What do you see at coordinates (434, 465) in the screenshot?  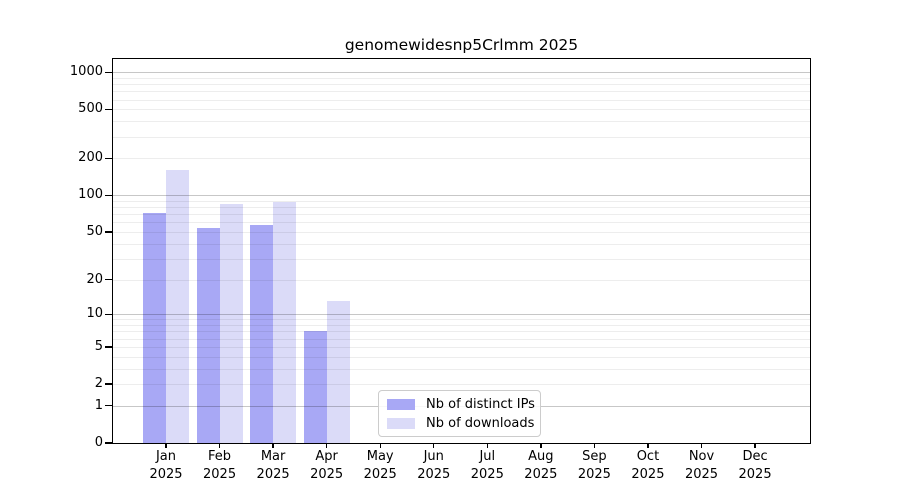 I see `x-tick-label-jun: Jun 2025` at bounding box center [434, 465].